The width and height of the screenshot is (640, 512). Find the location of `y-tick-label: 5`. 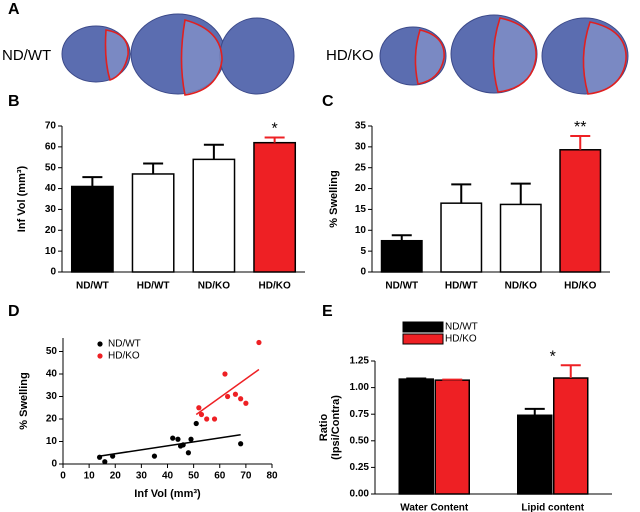

y-tick-label: 5 is located at coordinates (363, 251).